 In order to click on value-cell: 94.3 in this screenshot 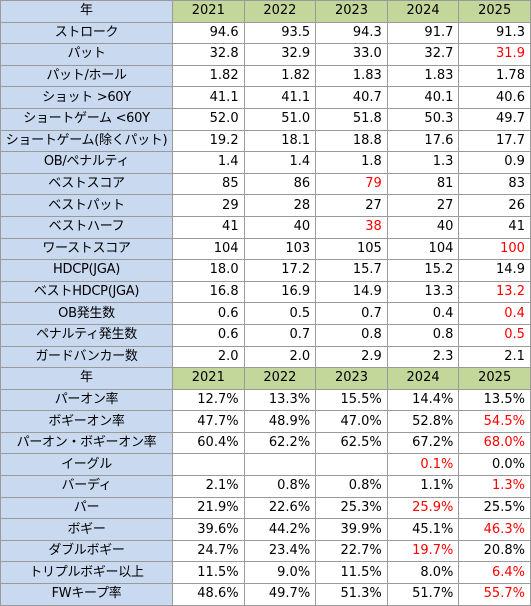, I will do `click(351, 33)`.